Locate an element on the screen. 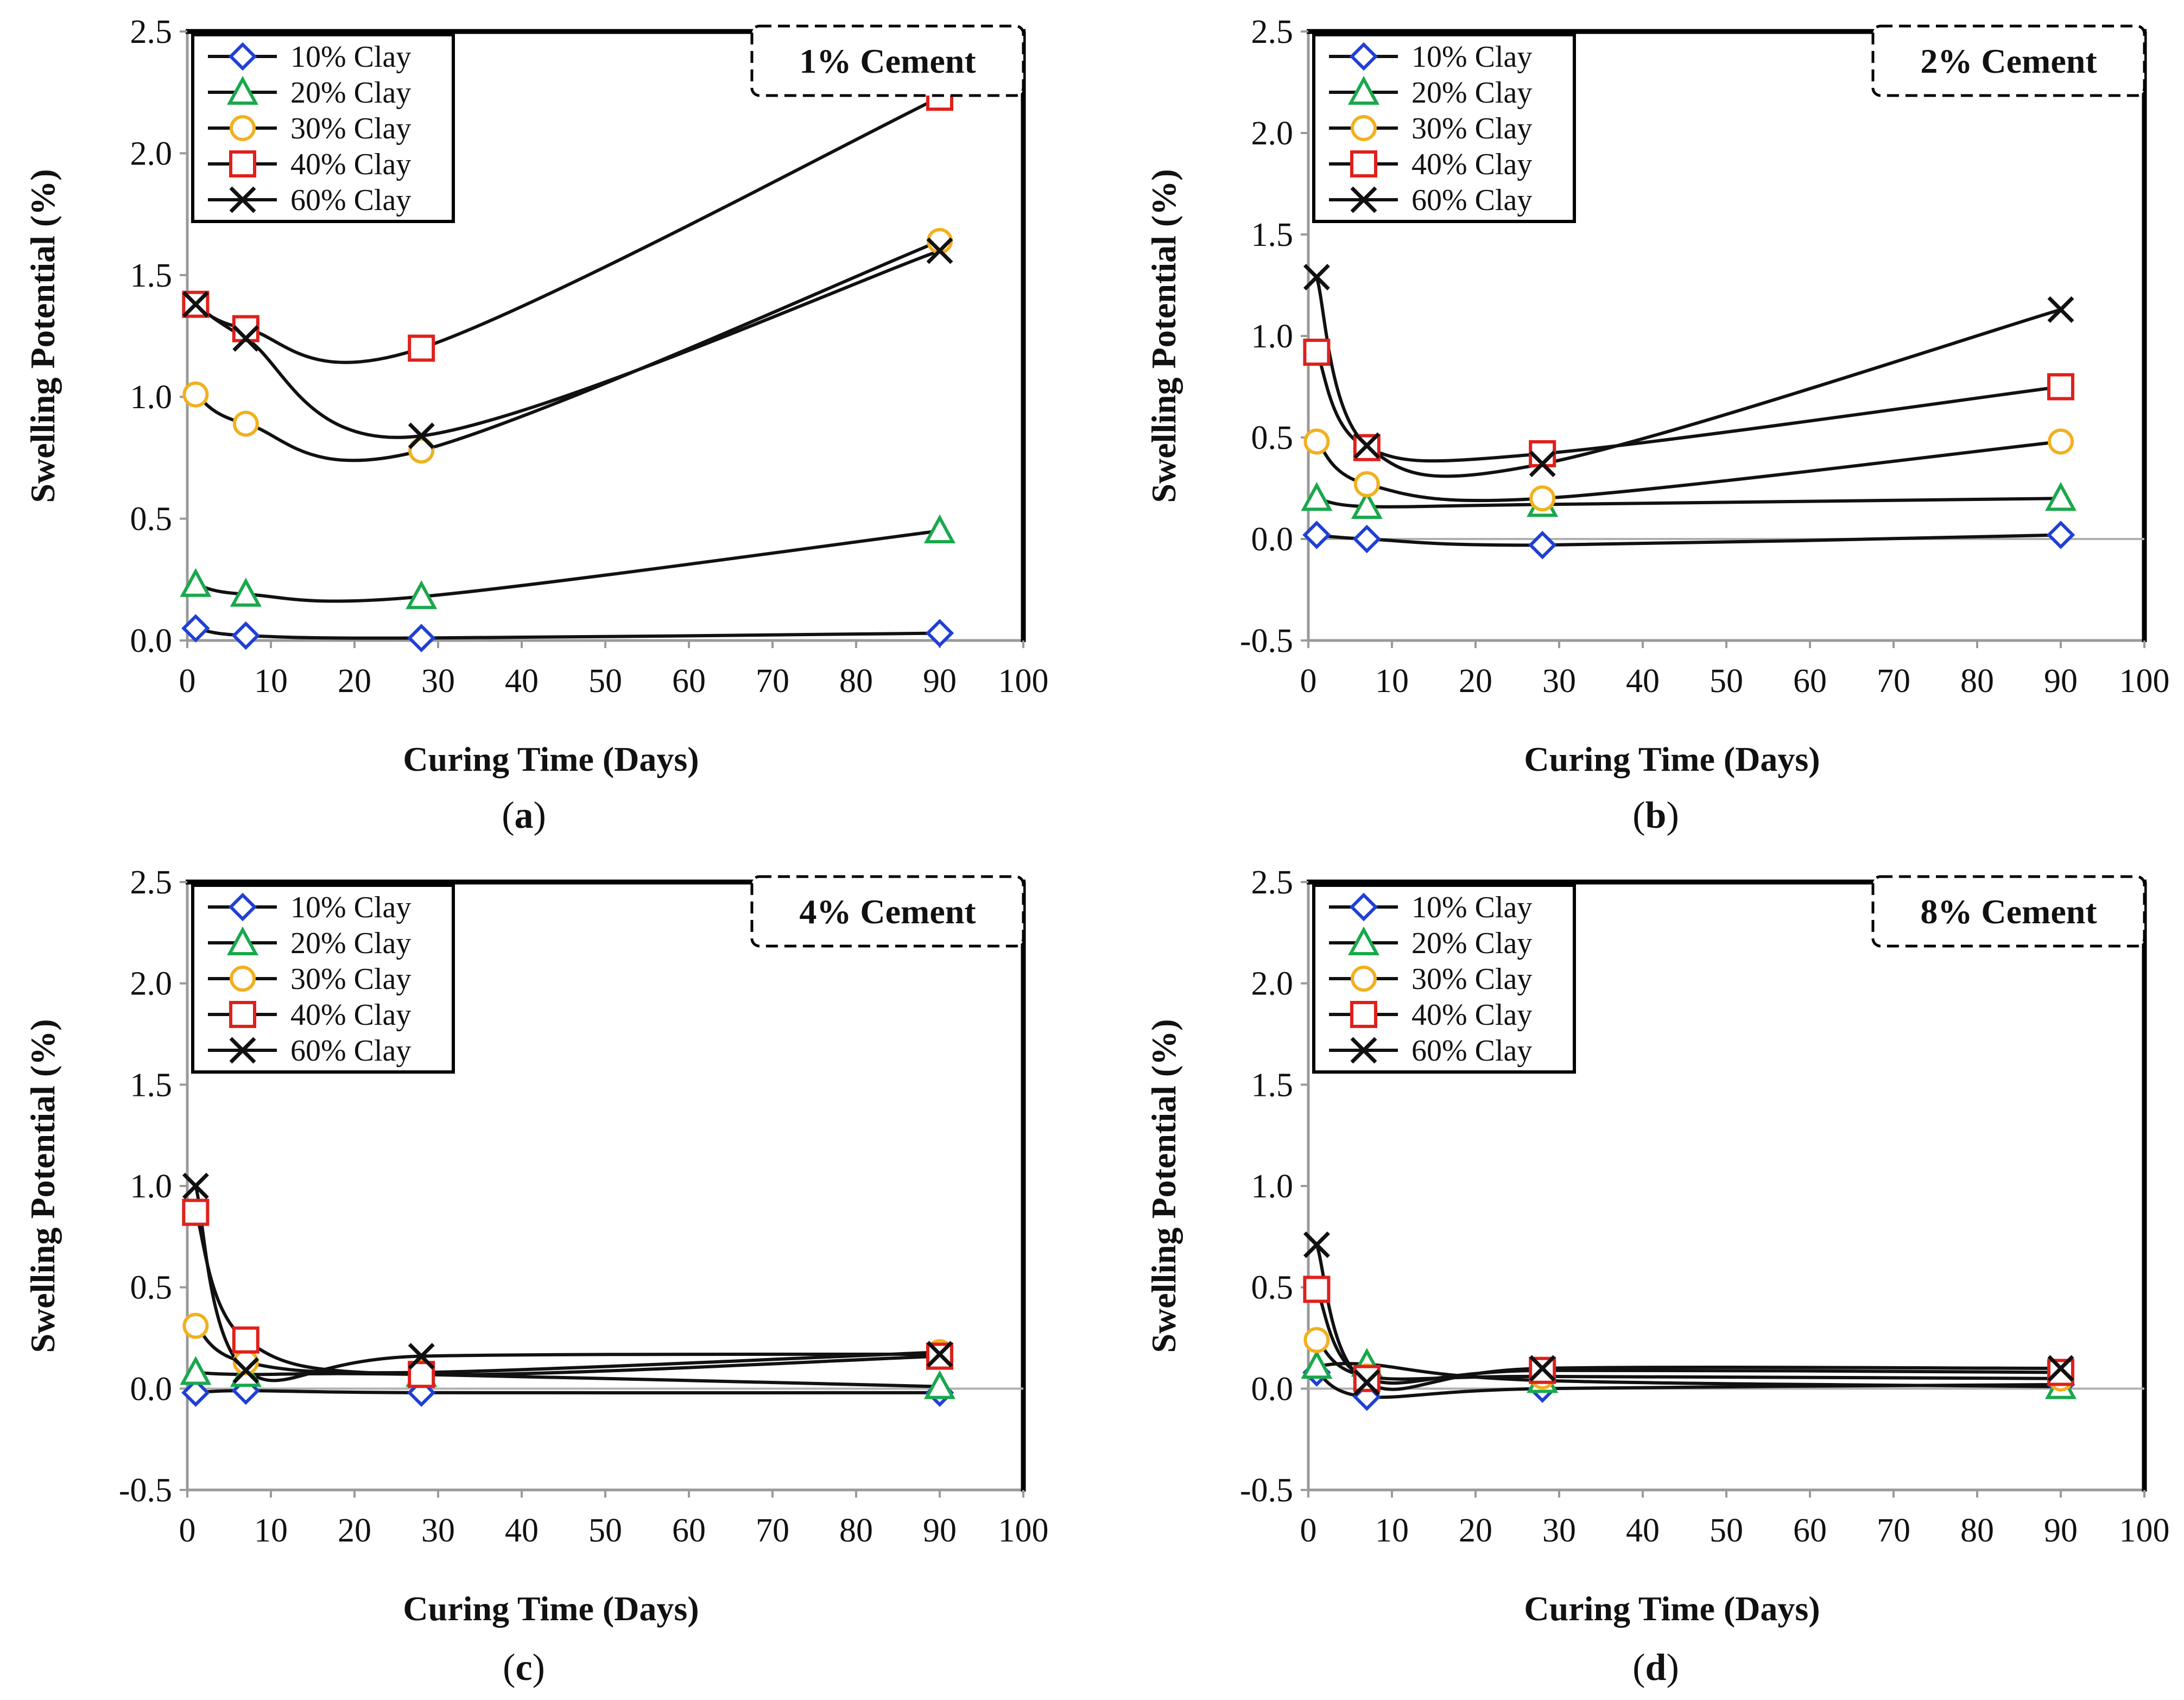 This screenshot has height=1700, width=2184. panel-label: (d) is located at coordinates (1655, 1668).